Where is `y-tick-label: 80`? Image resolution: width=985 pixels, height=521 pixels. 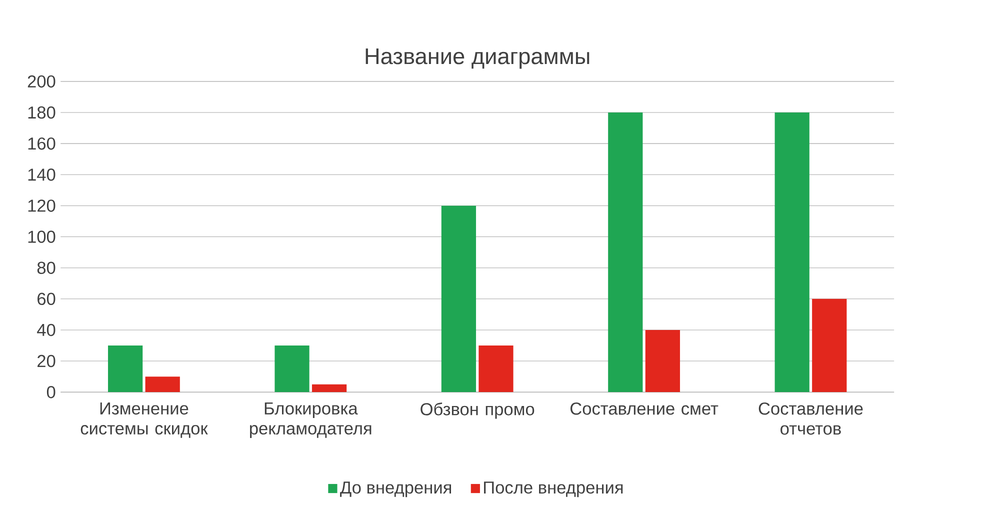
y-tick-label: 80 is located at coordinates (46, 268).